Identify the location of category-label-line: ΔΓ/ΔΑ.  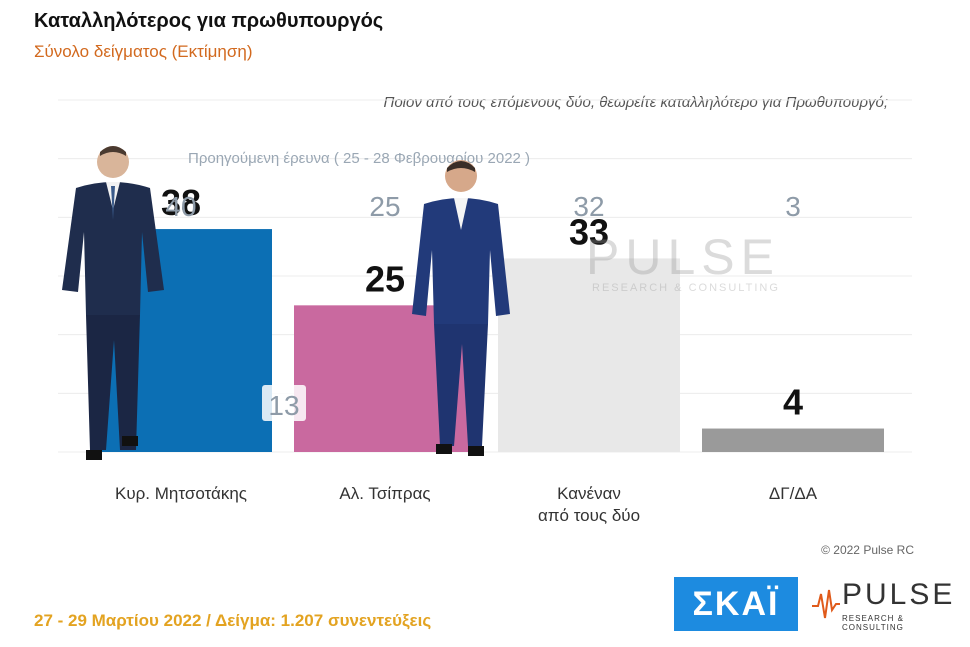
(793, 493).